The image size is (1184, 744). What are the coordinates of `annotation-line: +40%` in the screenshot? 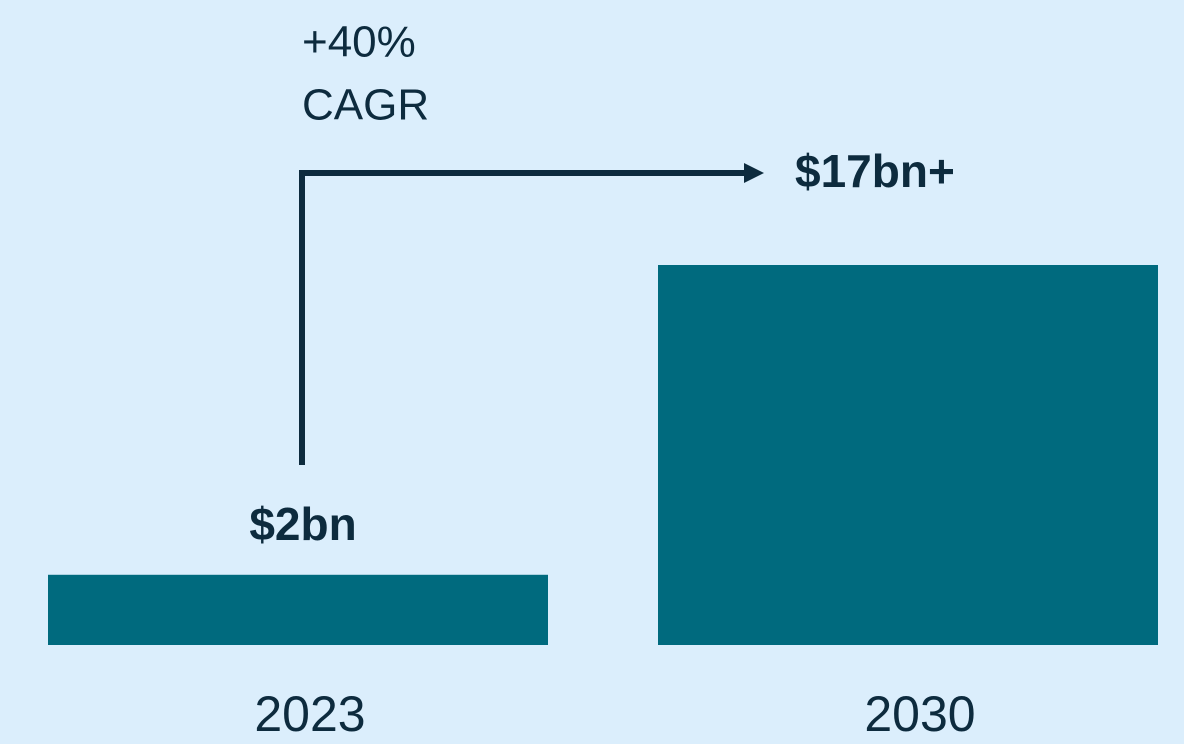 It's located at (359, 42).